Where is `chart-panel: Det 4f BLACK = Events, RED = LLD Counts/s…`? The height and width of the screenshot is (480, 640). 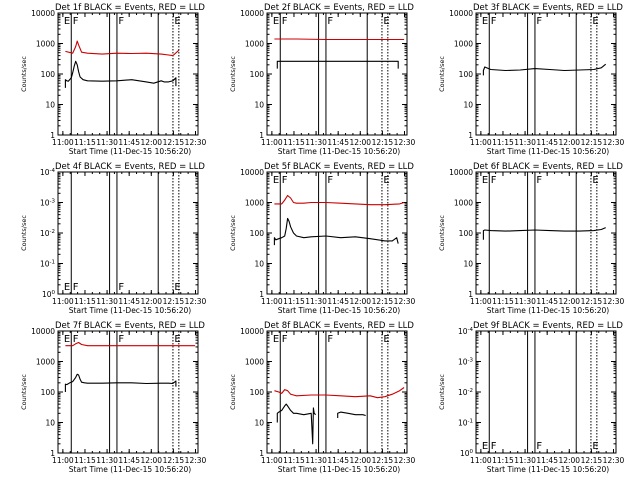
chart-panel: Det 4f BLACK = Events, RED = LLD Counts/s… is located at coordinates (113, 238).